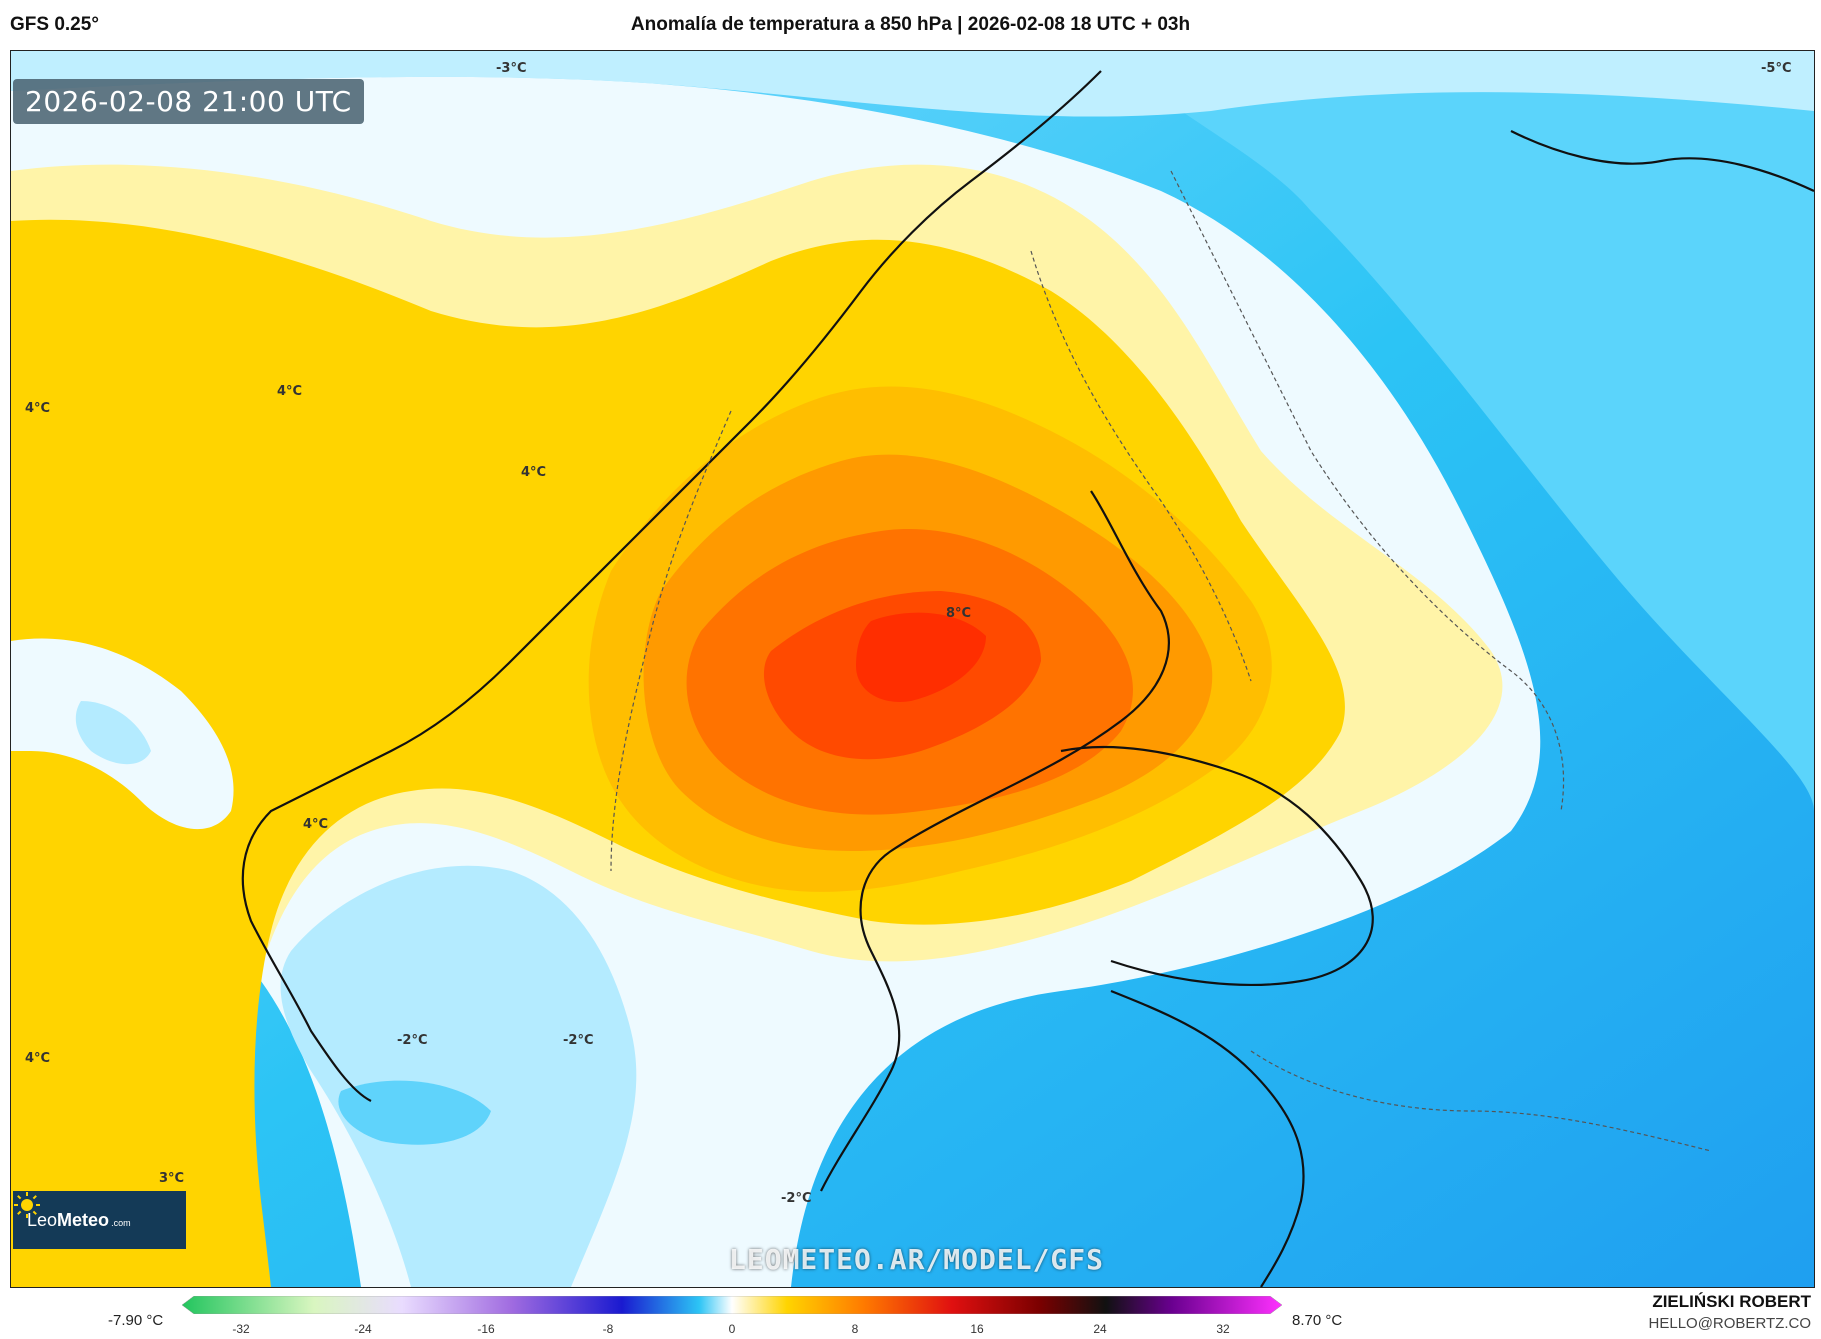  I want to click on contour-label: -5°C, so click(1776, 68).